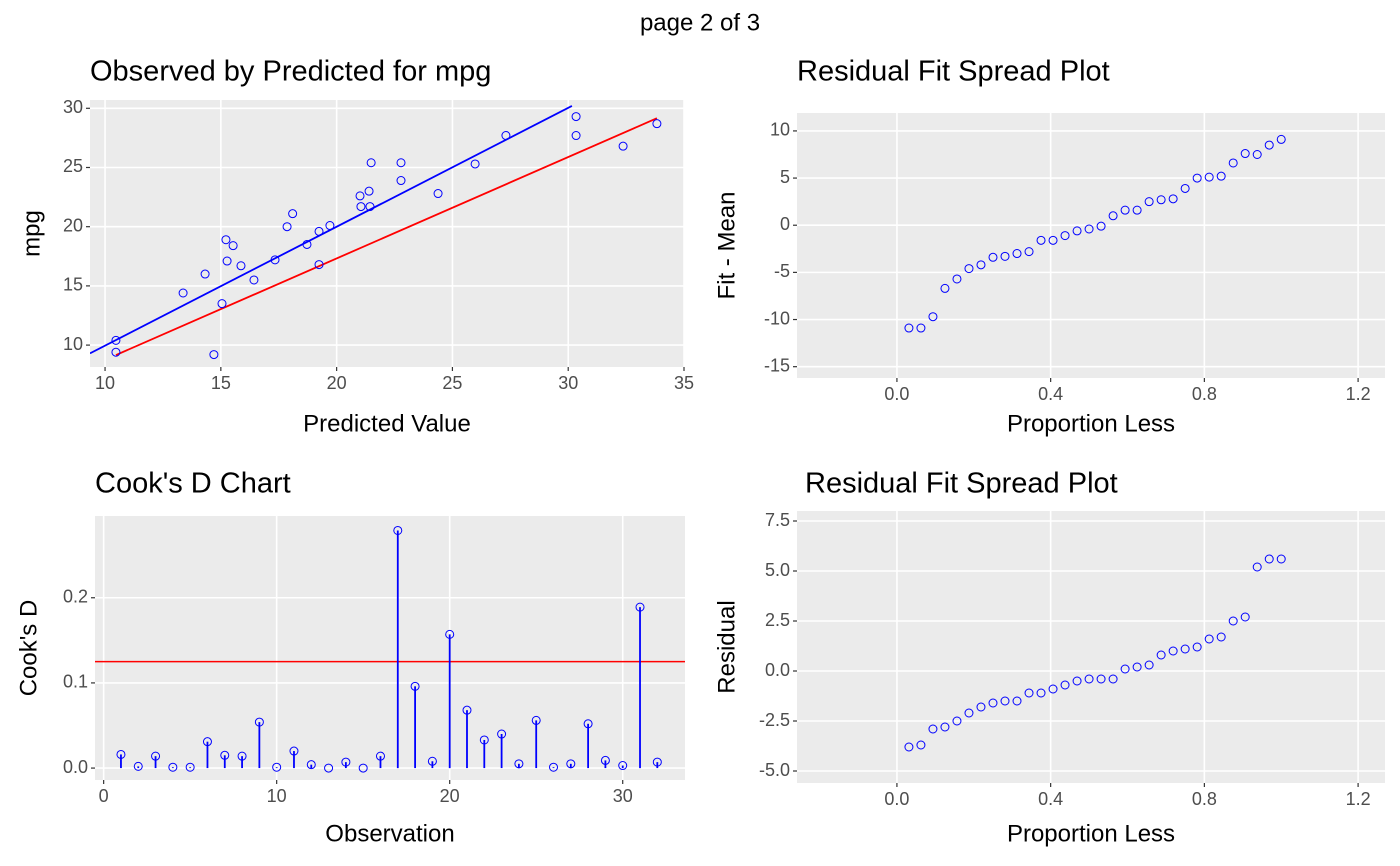 This screenshot has height=866, width=1400. Describe the element at coordinates (777, 570) in the screenshot. I see `y-tick-label: 5.0` at that location.